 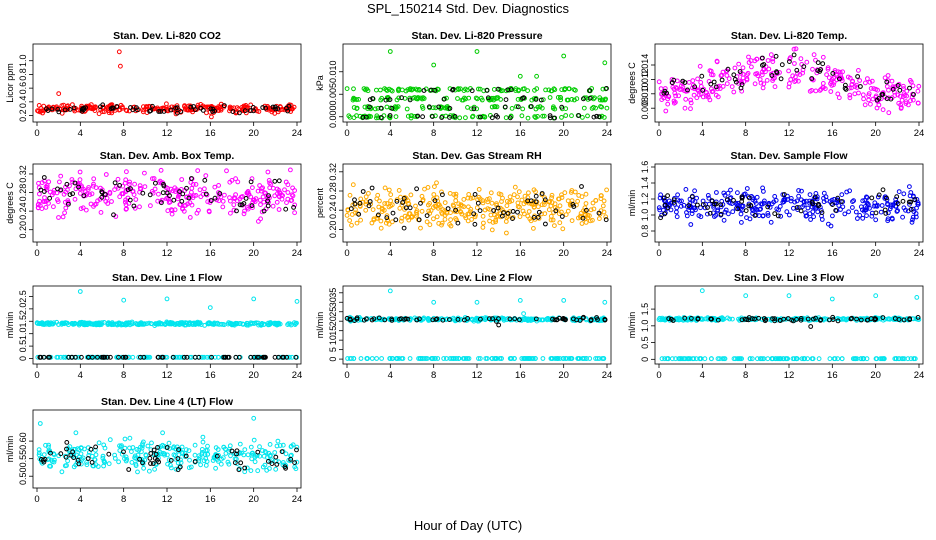 What do you see at coordinates (253, 375) in the screenshot?
I see `x-tick-label: 20` at bounding box center [253, 375].